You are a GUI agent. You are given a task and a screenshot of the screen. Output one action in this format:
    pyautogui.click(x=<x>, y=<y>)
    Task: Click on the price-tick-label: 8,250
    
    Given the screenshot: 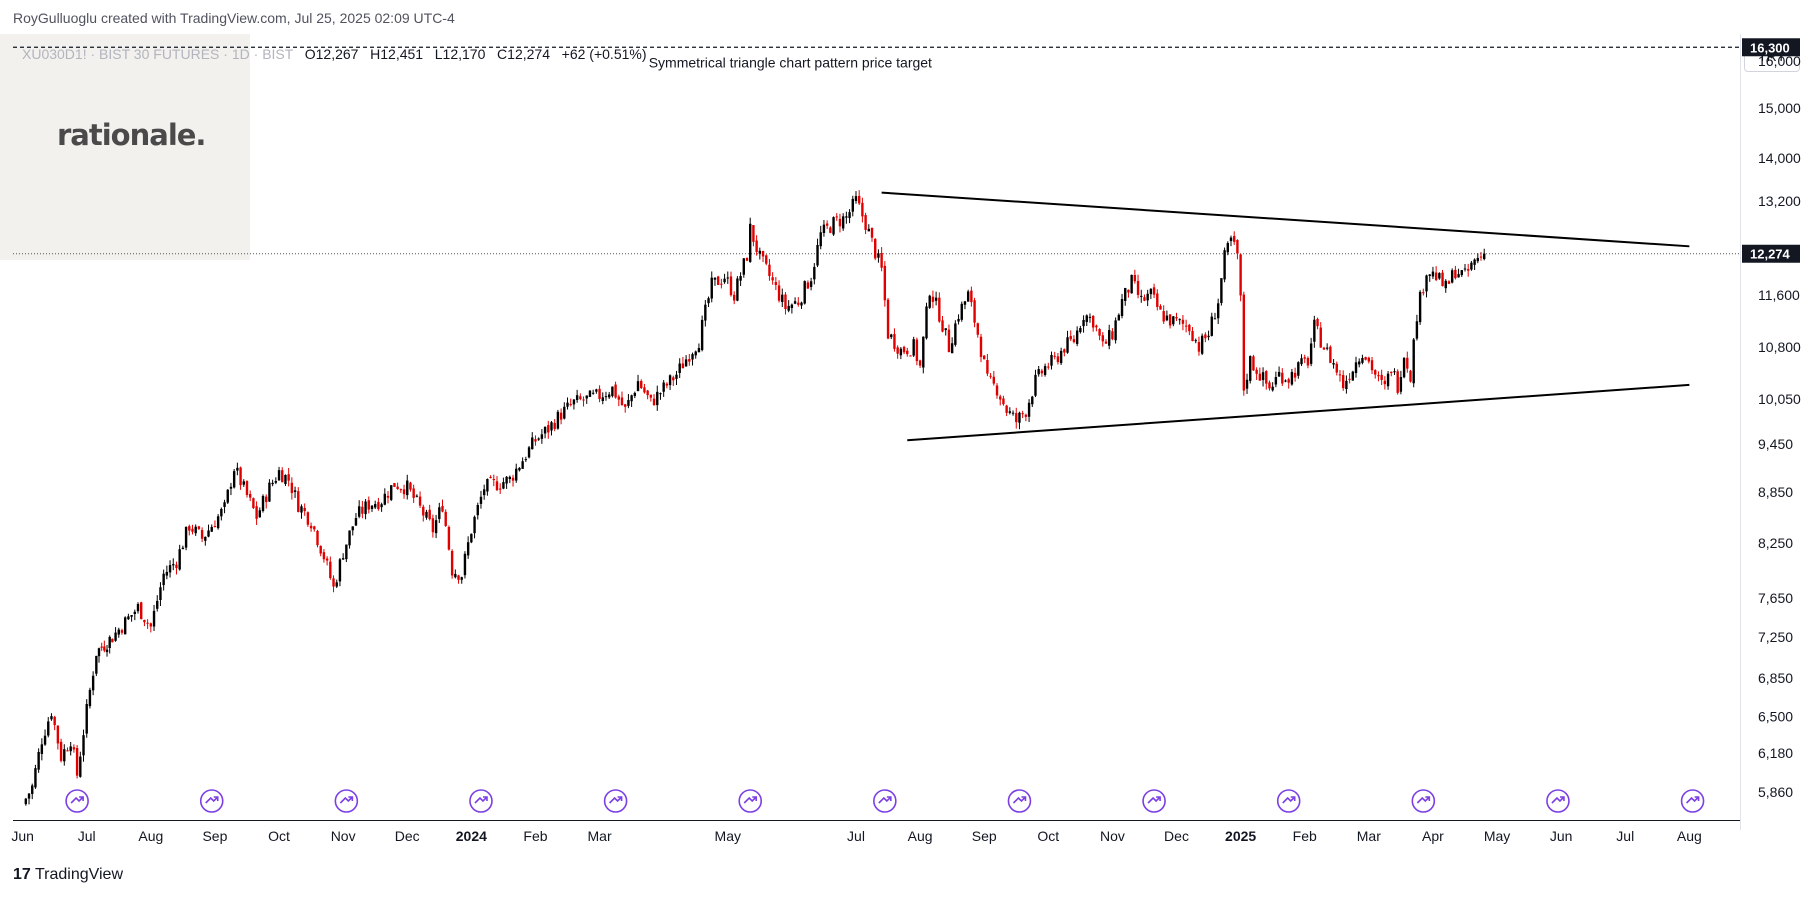 What is the action you would take?
    pyautogui.click(x=1775, y=543)
    